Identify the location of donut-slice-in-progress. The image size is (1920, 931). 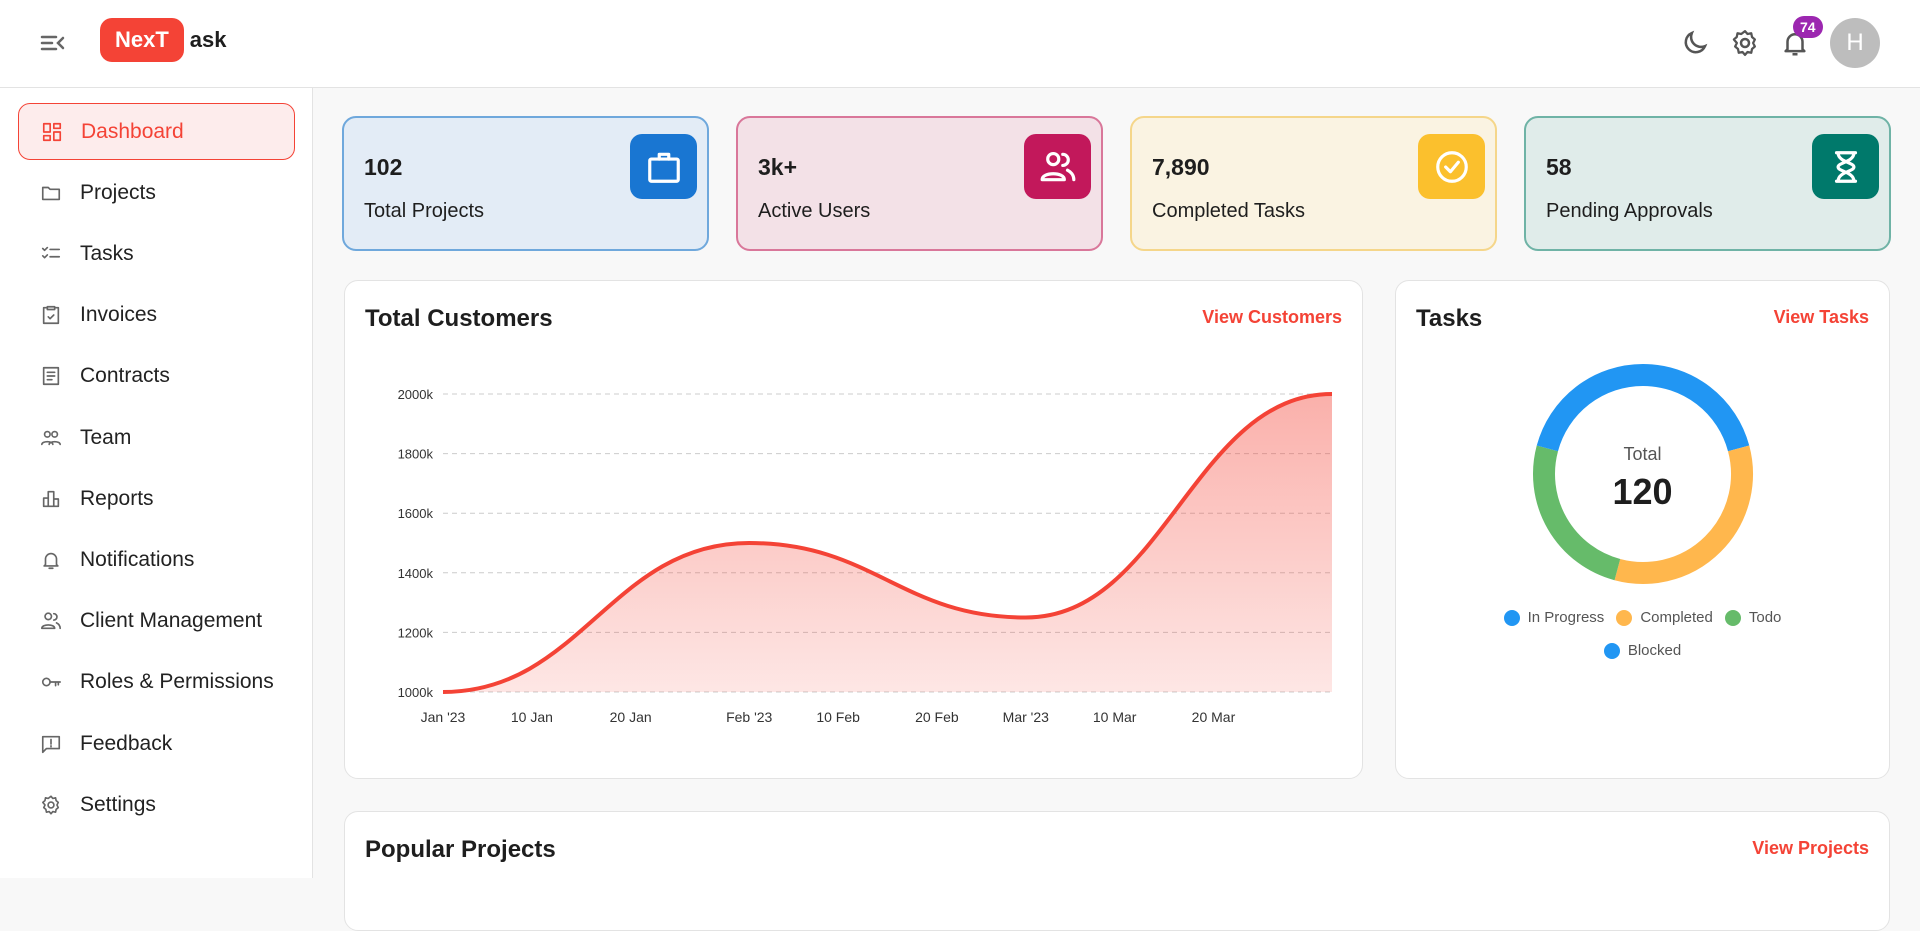
(1696, 408).